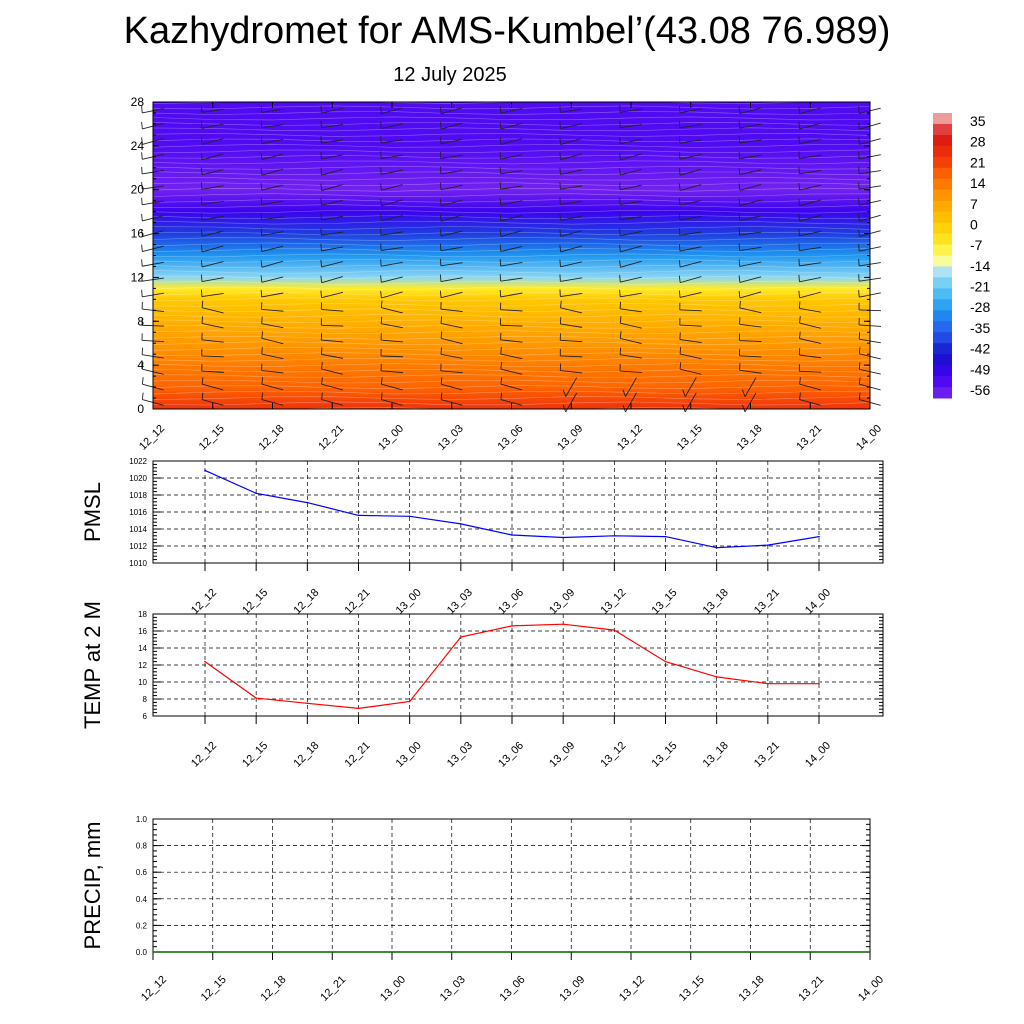 Image resolution: width=1024 pixels, height=1024 pixels. I want to click on x-tick-label: 13_06, so click(511, 438).